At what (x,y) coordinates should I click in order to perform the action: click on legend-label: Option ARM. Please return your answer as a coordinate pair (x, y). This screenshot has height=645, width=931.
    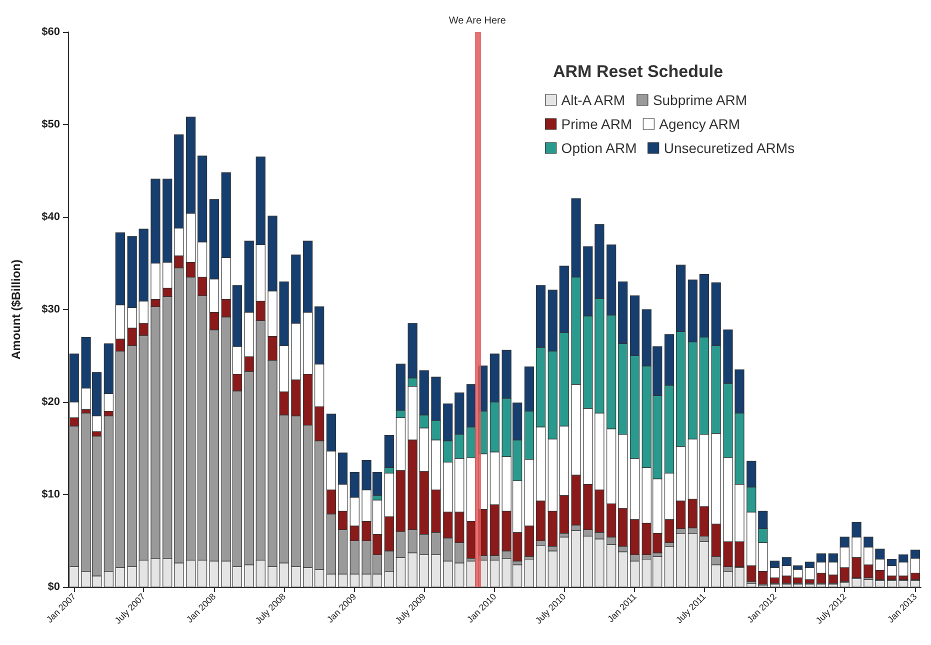
    Looking at the image, I should click on (599, 148).